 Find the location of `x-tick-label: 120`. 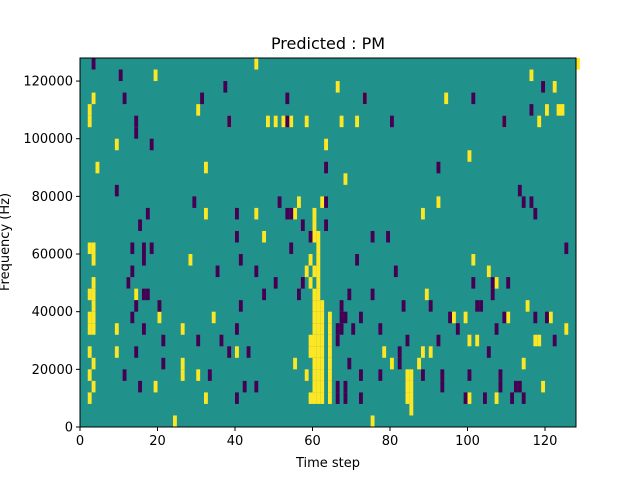

x-tick-label: 120 is located at coordinates (545, 441).